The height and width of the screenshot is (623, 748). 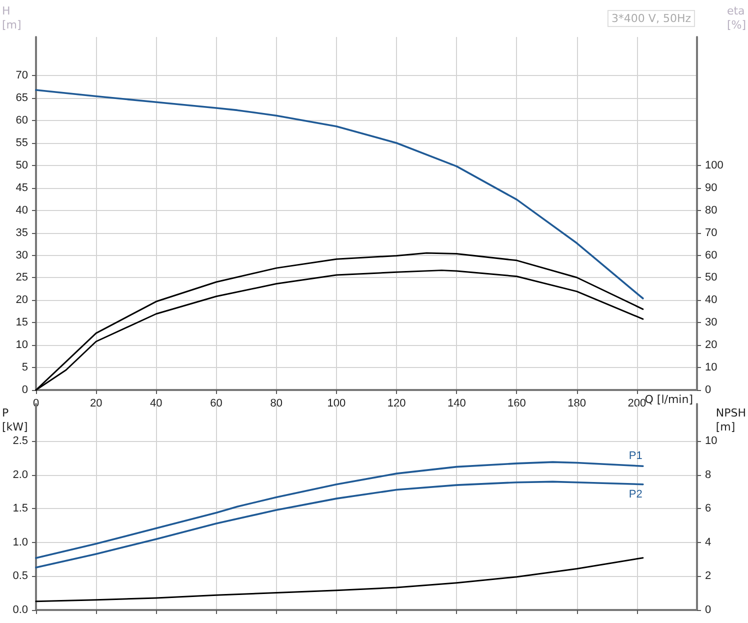 I want to click on y-axis-title: P [kW], so click(x=15, y=420).